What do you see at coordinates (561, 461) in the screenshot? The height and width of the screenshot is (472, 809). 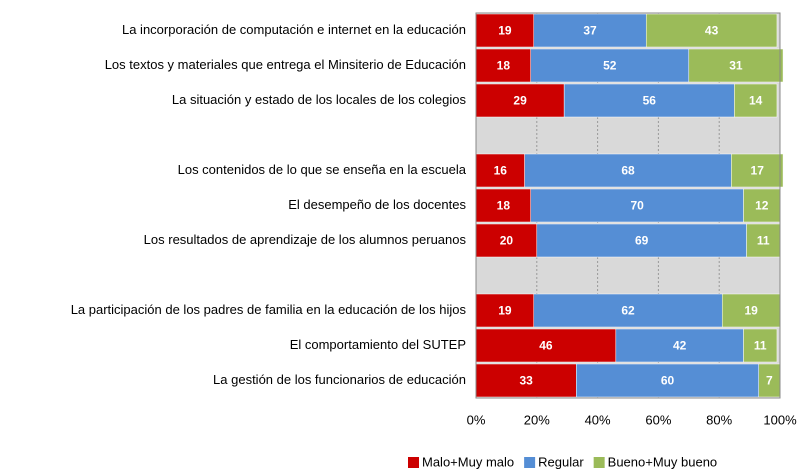 I see `legend-label: Regular` at bounding box center [561, 461].